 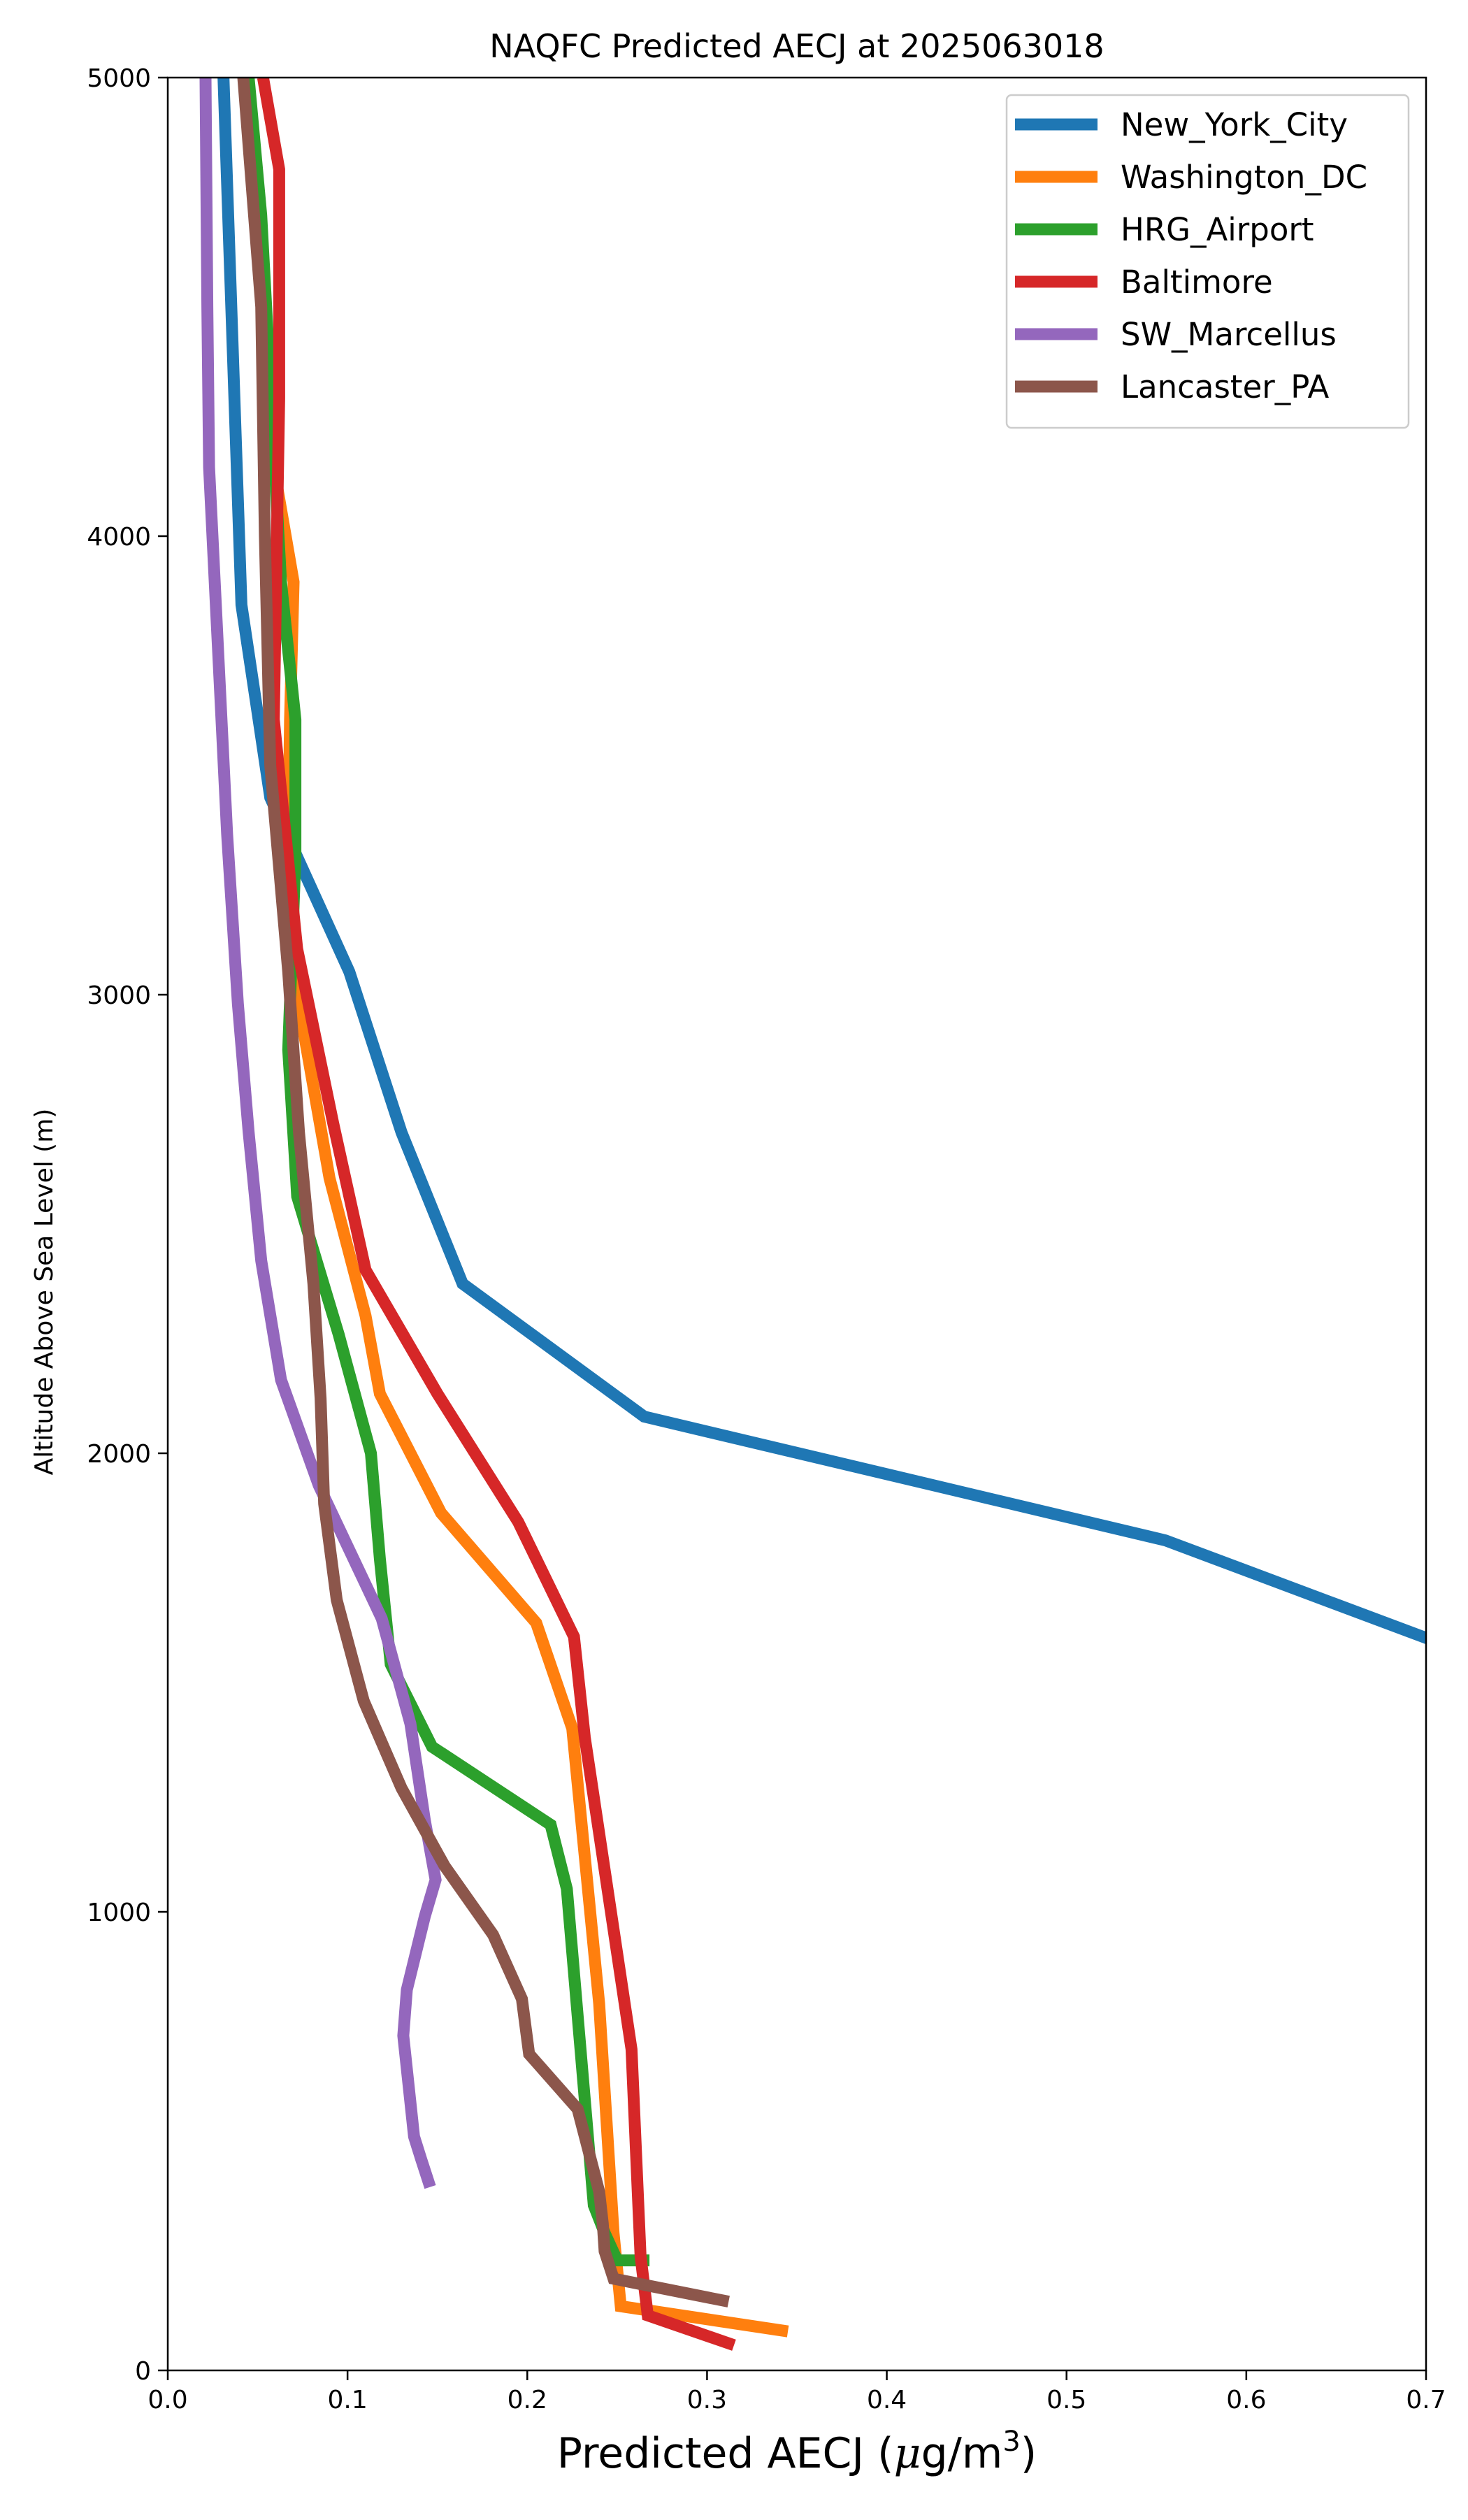 I want to click on x-tick-label: 0.3, so click(x=707, y=2400).